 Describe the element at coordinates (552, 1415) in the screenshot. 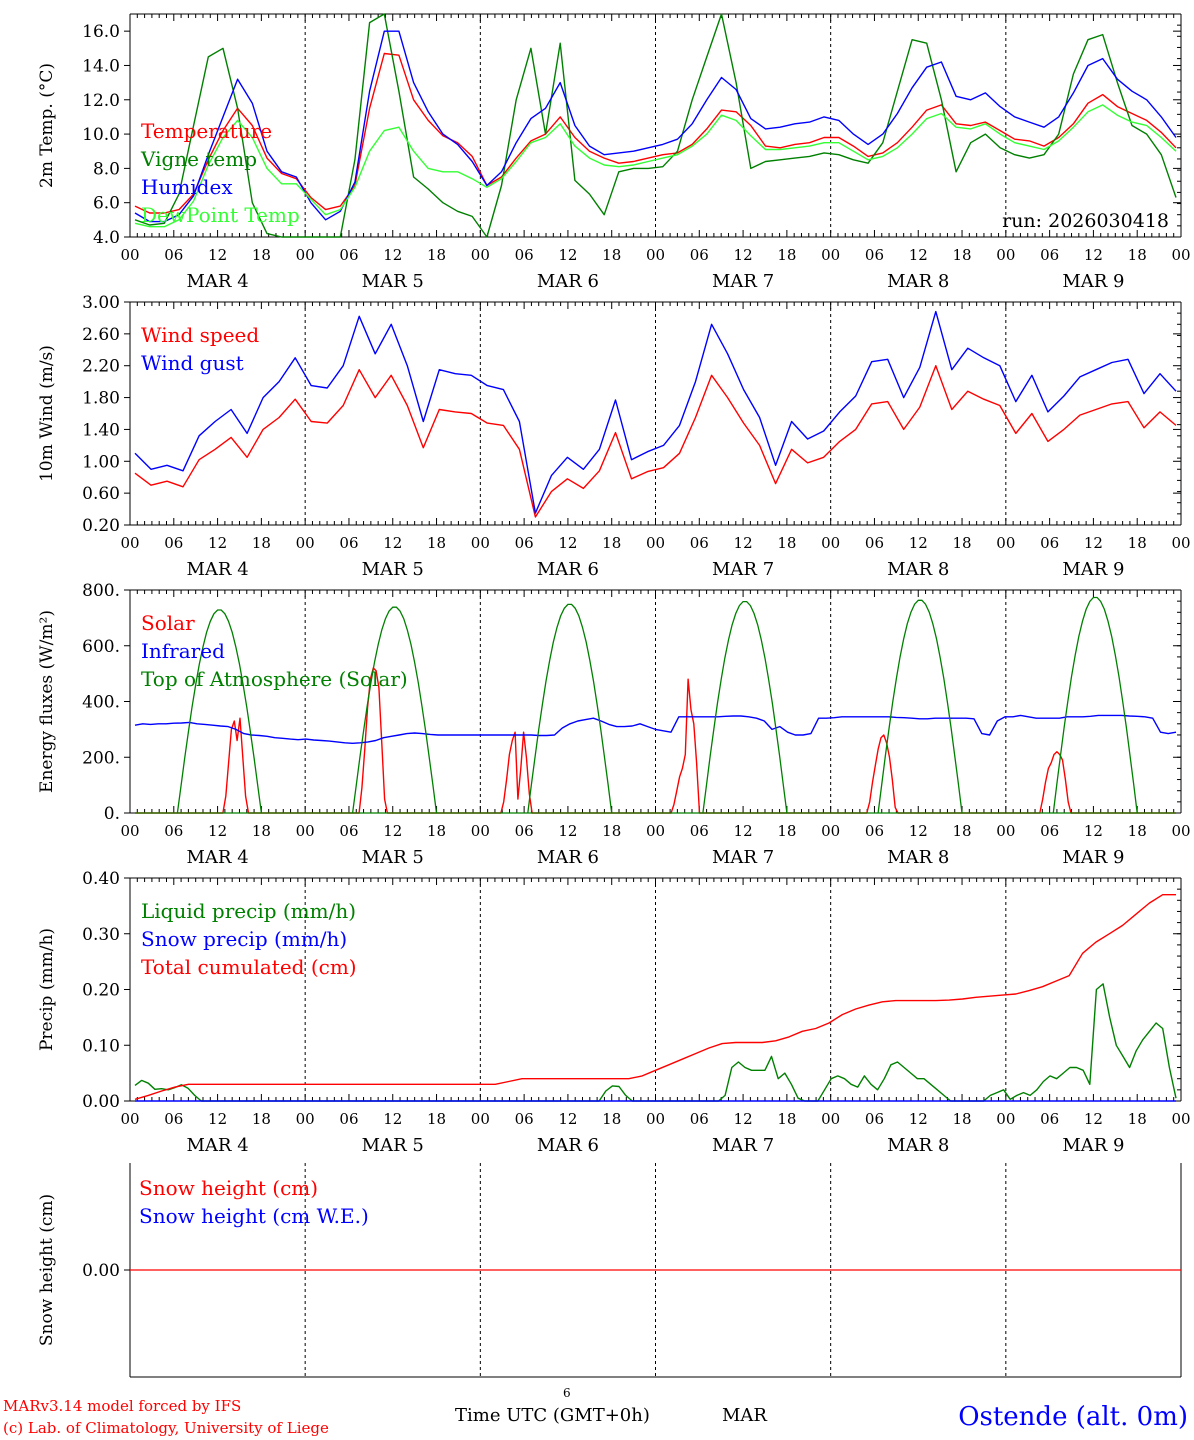

I see `xaxis-title: Time UTC (GMT+0h)` at that location.